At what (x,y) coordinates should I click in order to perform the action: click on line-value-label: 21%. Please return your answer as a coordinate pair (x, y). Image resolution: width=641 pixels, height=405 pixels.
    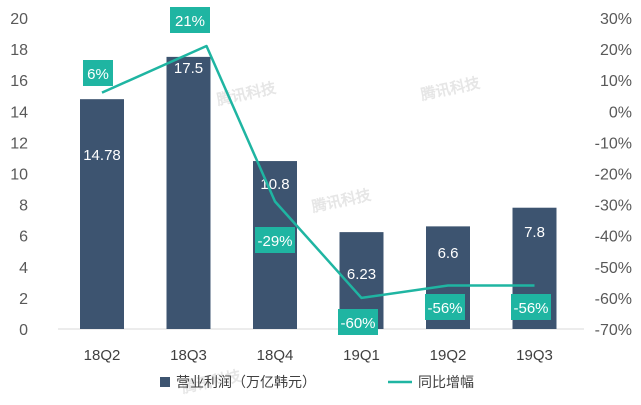
    Looking at the image, I should click on (190, 21).